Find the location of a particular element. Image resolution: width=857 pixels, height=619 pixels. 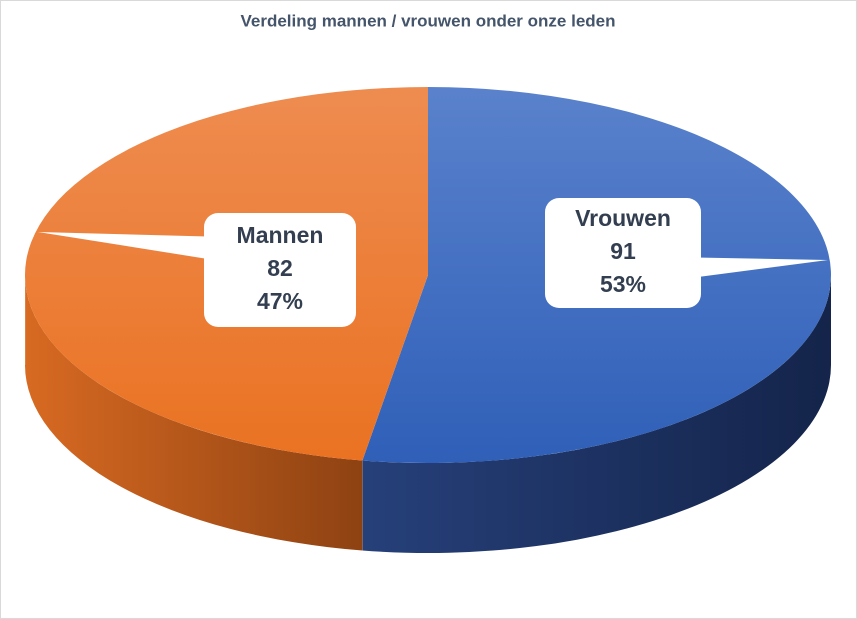

data-label-category: Mannen is located at coordinates (280, 235).